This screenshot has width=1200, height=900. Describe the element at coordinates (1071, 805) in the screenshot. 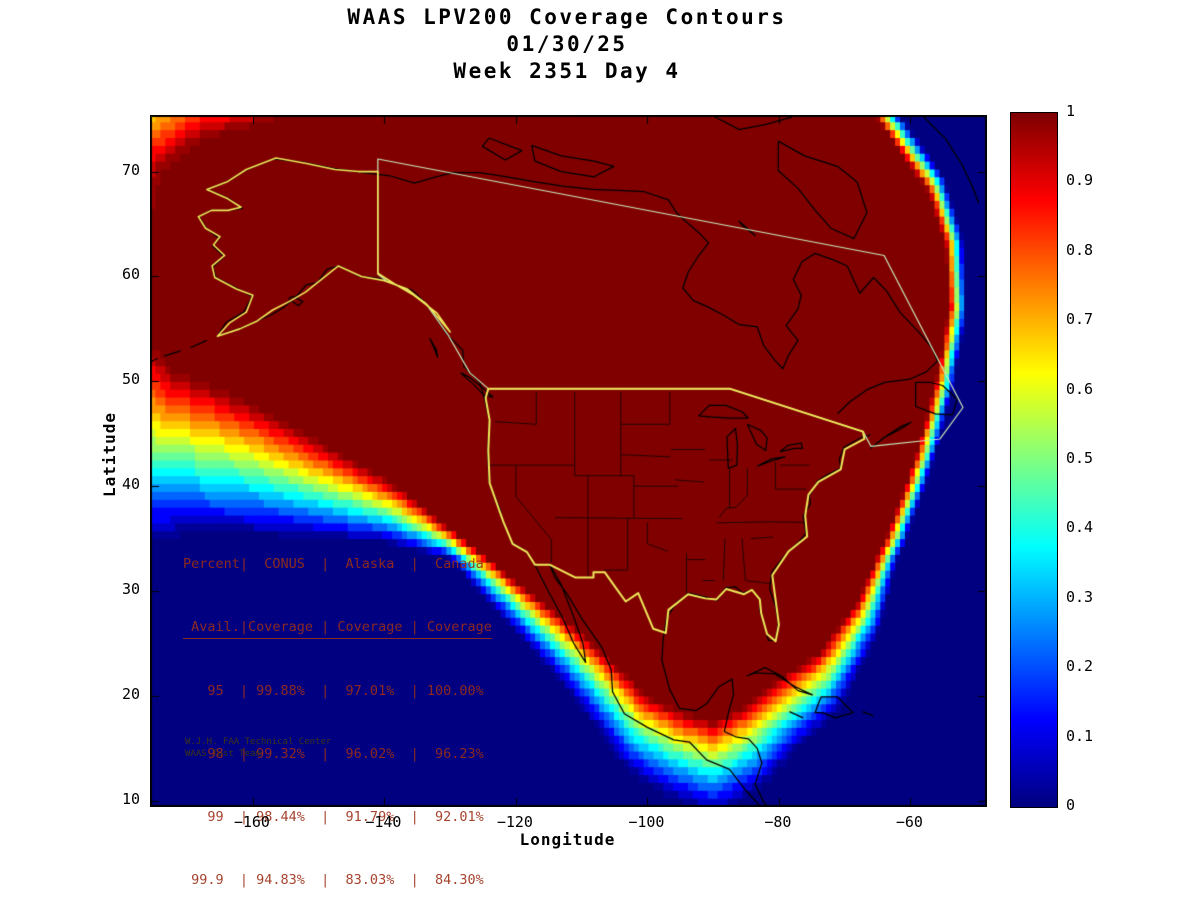

I see `colorbar-tick-0: 0` at that location.